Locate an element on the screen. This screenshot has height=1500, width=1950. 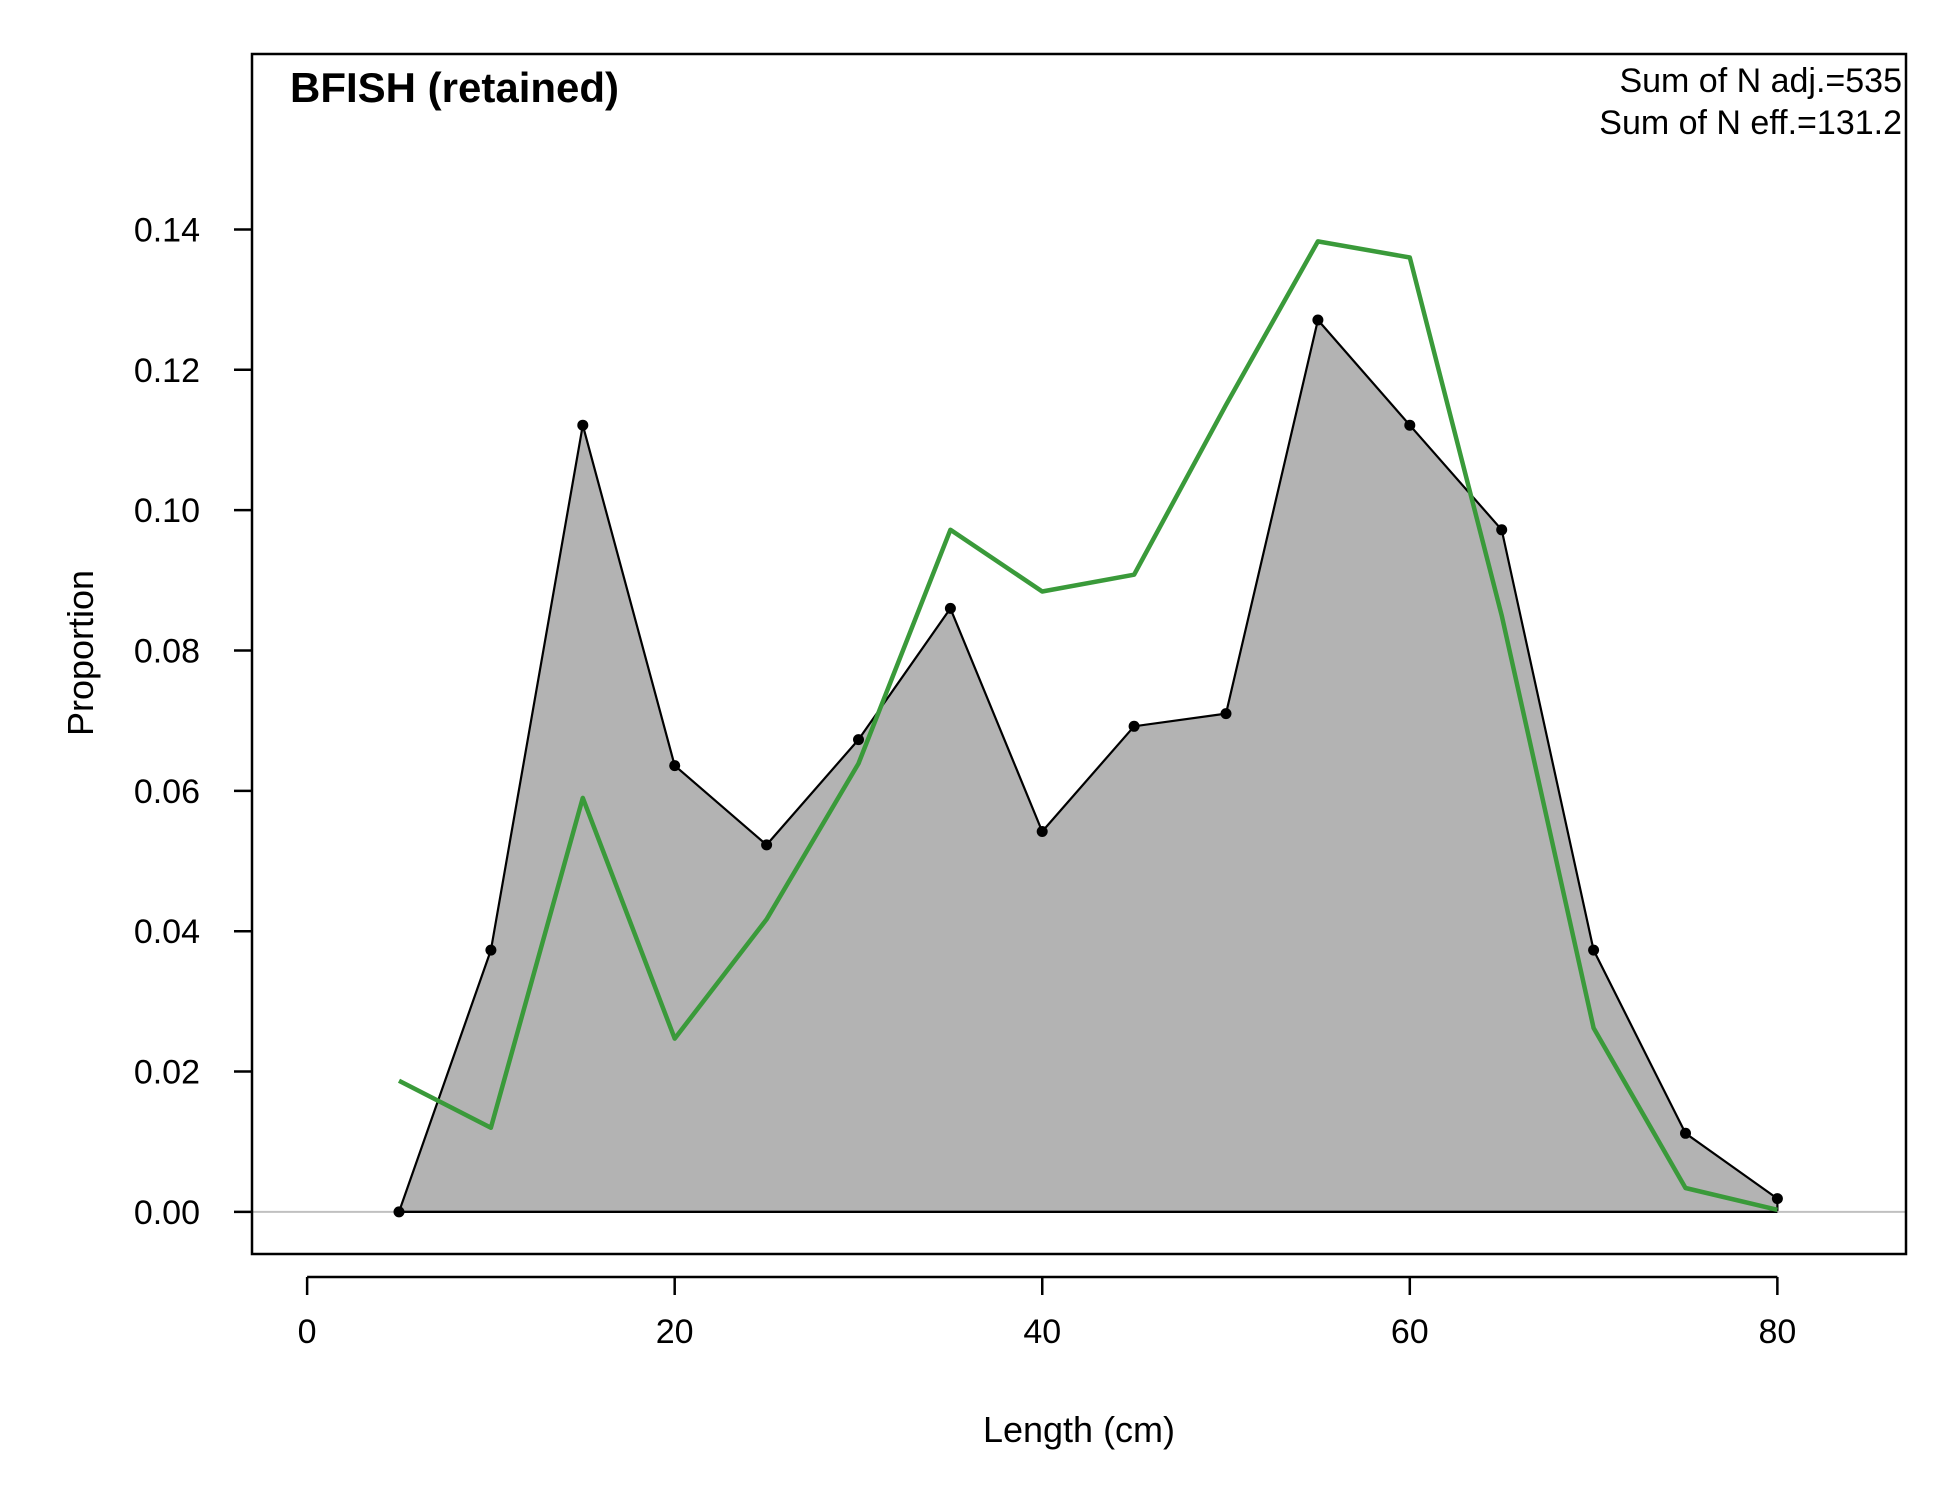
y-tick-label: 0.06 is located at coordinates (167, 792).